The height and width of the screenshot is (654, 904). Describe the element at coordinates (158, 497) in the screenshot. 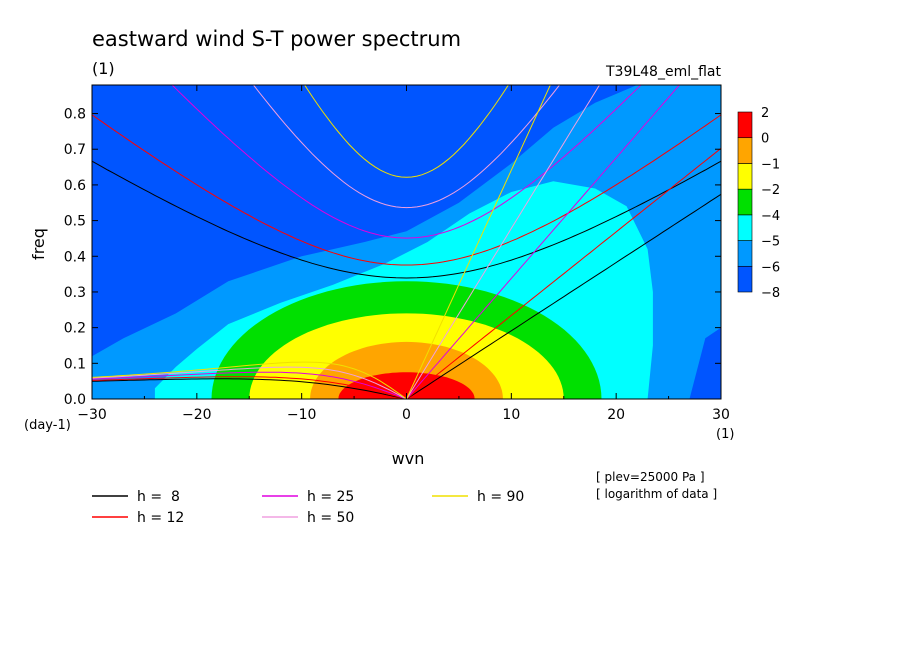

I see `legend-label: h = 8` at that location.